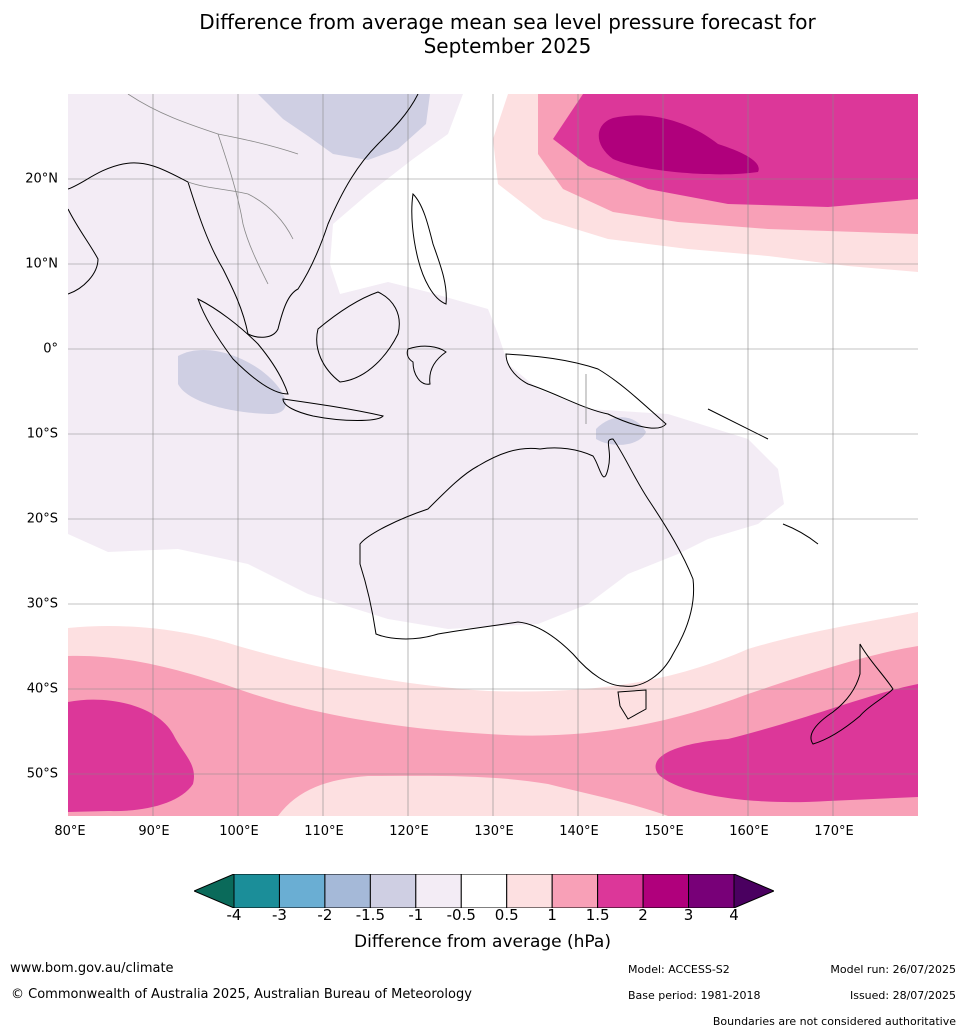 This screenshot has height=1035, width=965. What do you see at coordinates (42, 689) in the screenshot?
I see `lat-label-40s: 40°S` at bounding box center [42, 689].